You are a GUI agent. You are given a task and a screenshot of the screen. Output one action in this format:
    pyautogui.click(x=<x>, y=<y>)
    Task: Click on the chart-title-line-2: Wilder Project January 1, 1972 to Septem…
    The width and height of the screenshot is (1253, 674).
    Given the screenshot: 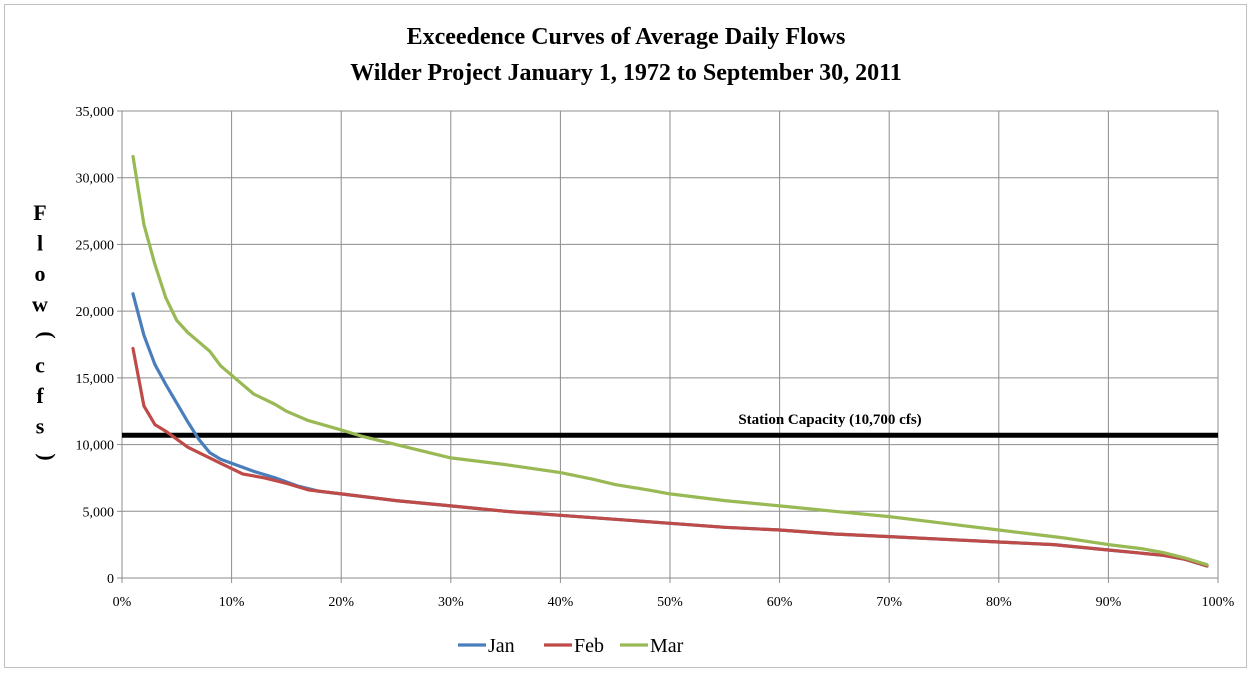 What is the action you would take?
    pyautogui.click(x=626, y=73)
    